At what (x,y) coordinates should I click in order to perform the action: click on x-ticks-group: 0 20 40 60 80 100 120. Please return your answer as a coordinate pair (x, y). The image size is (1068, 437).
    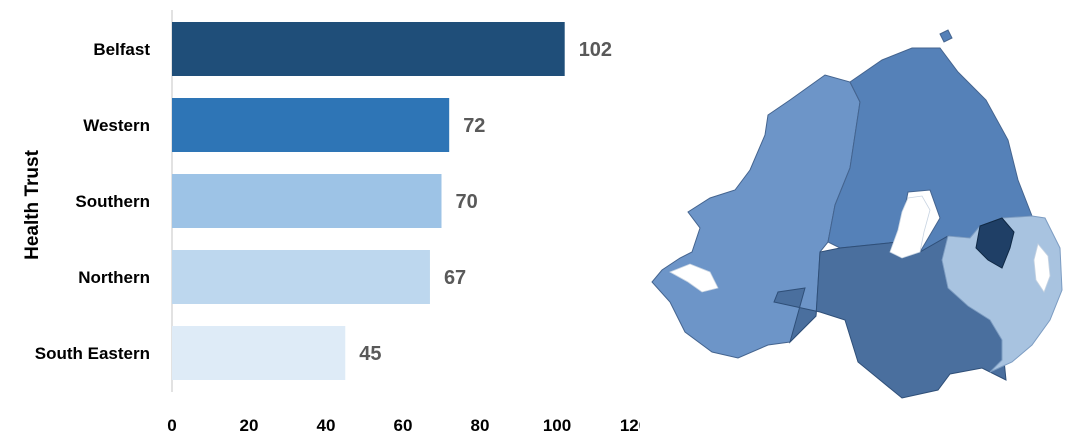
    Looking at the image, I should click on (403, 425).